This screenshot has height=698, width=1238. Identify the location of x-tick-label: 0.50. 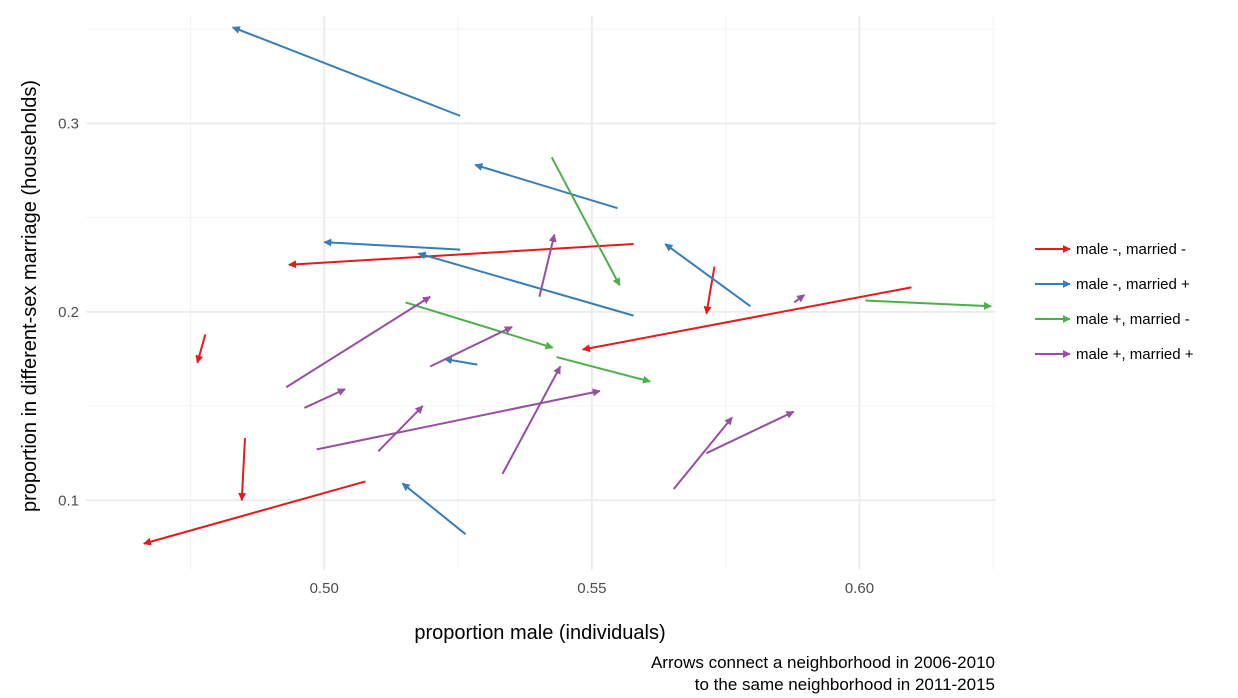
(324, 588).